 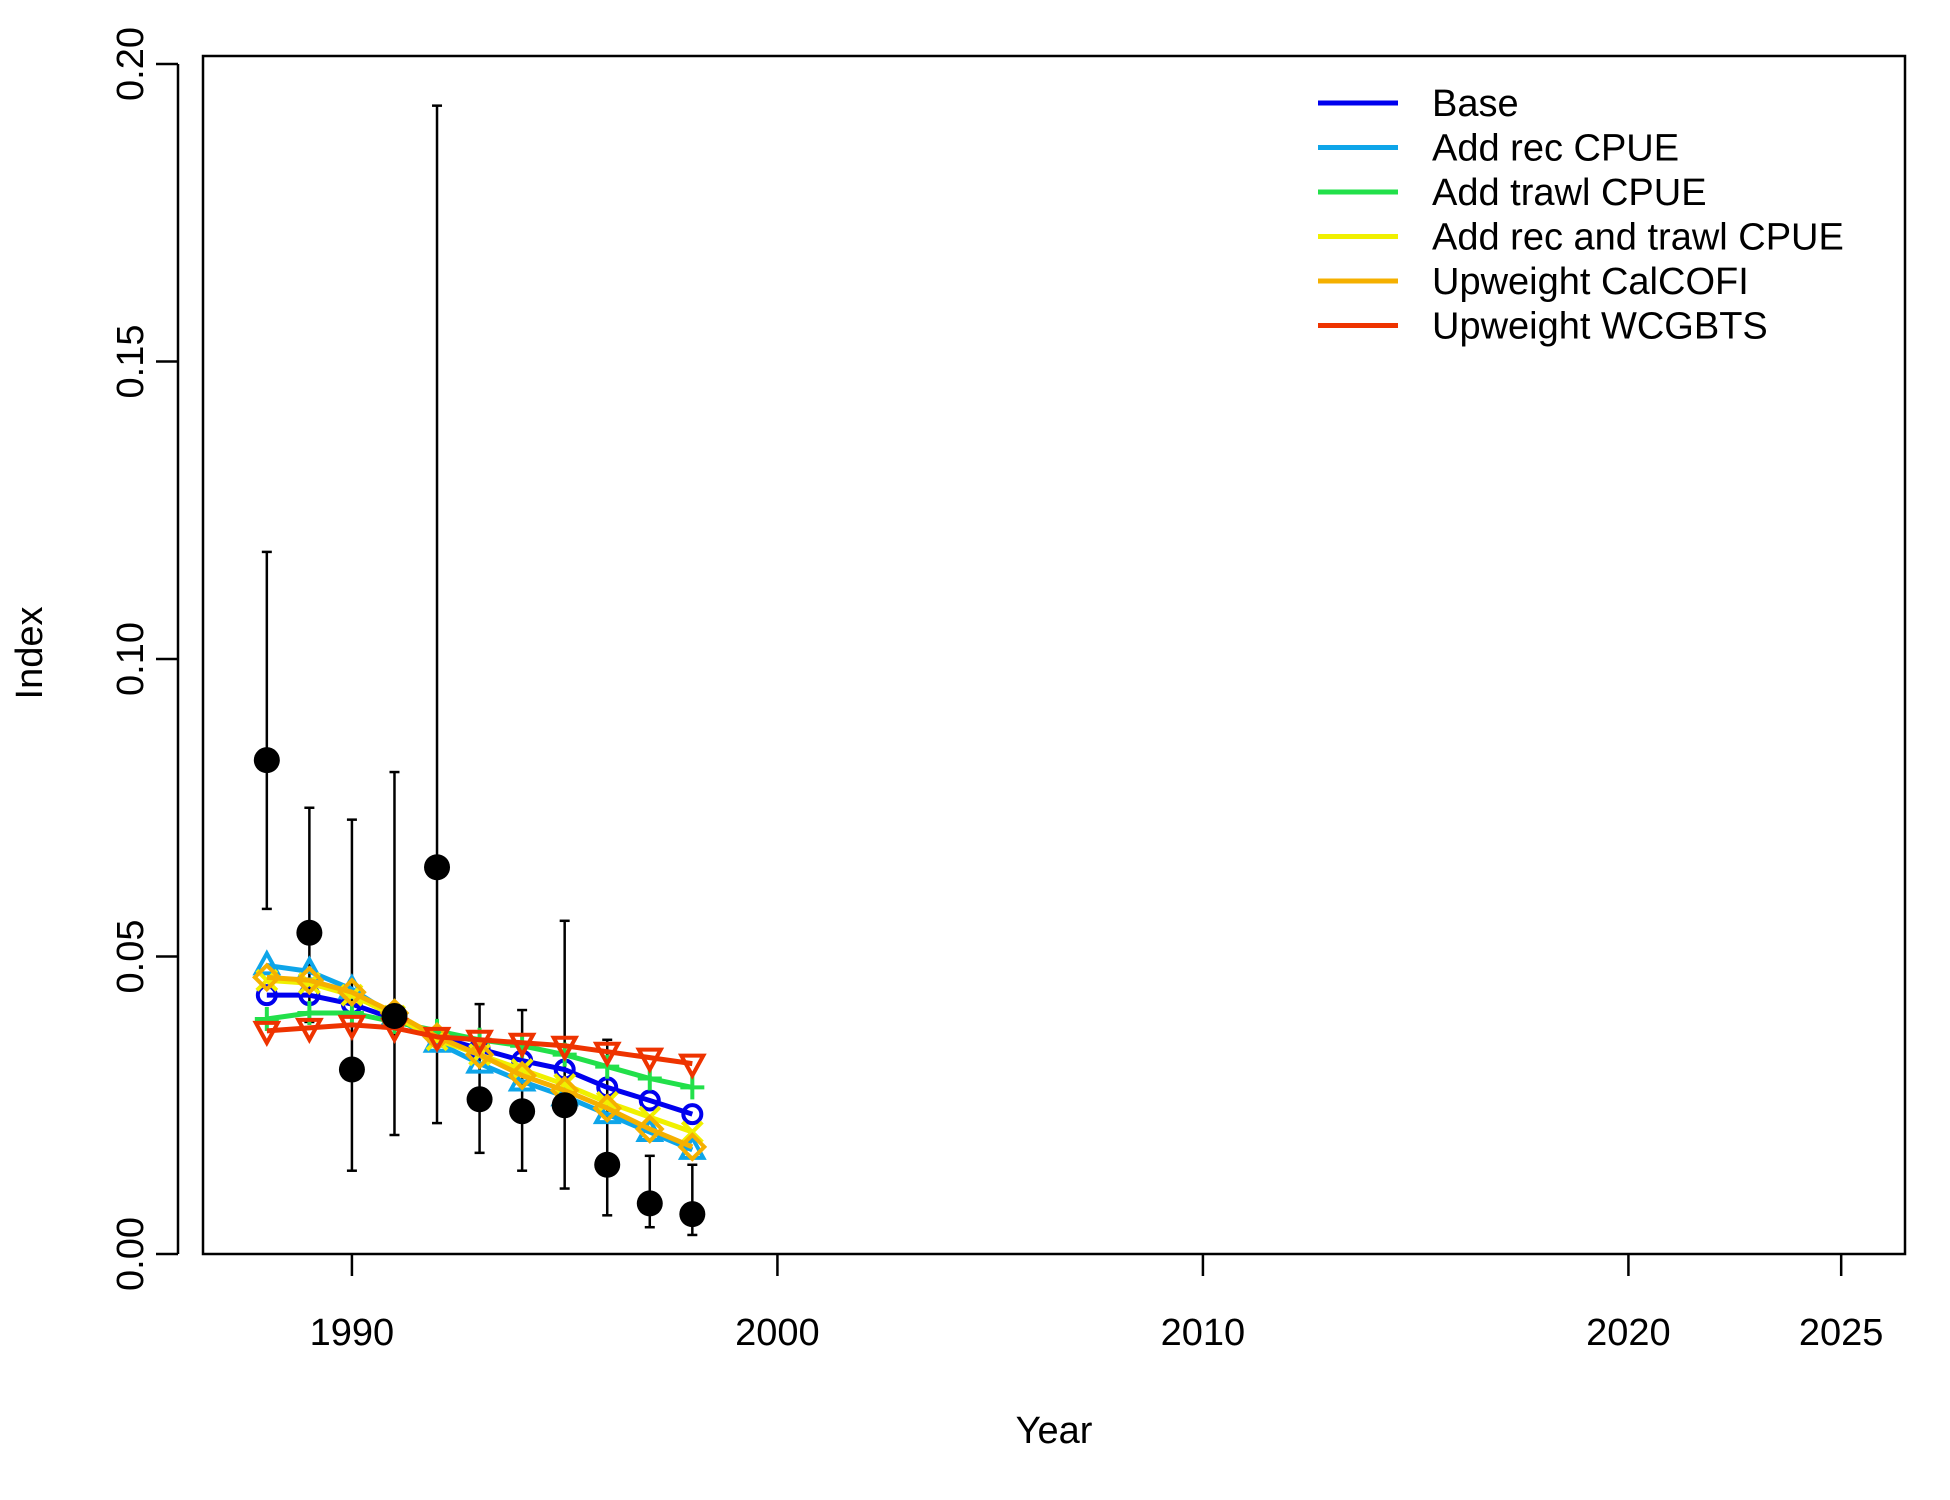 I want to click on series-upweight-wcgbts, so click(x=479, y=1047).